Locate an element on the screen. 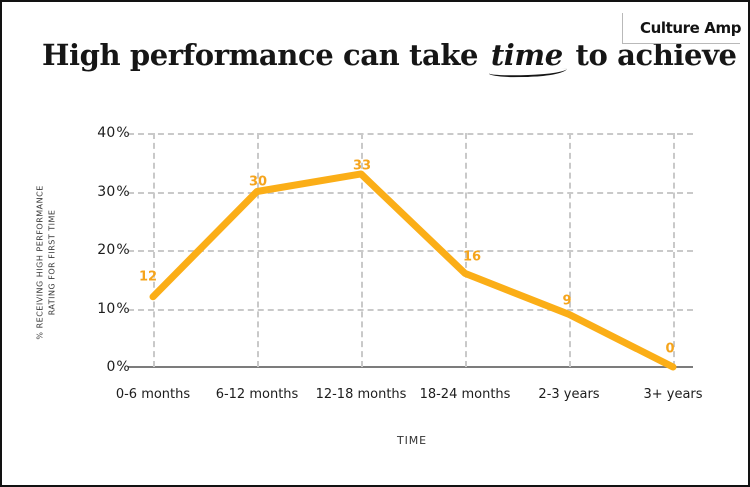  title-text-prefix: High performance can take is located at coordinates (260, 55).